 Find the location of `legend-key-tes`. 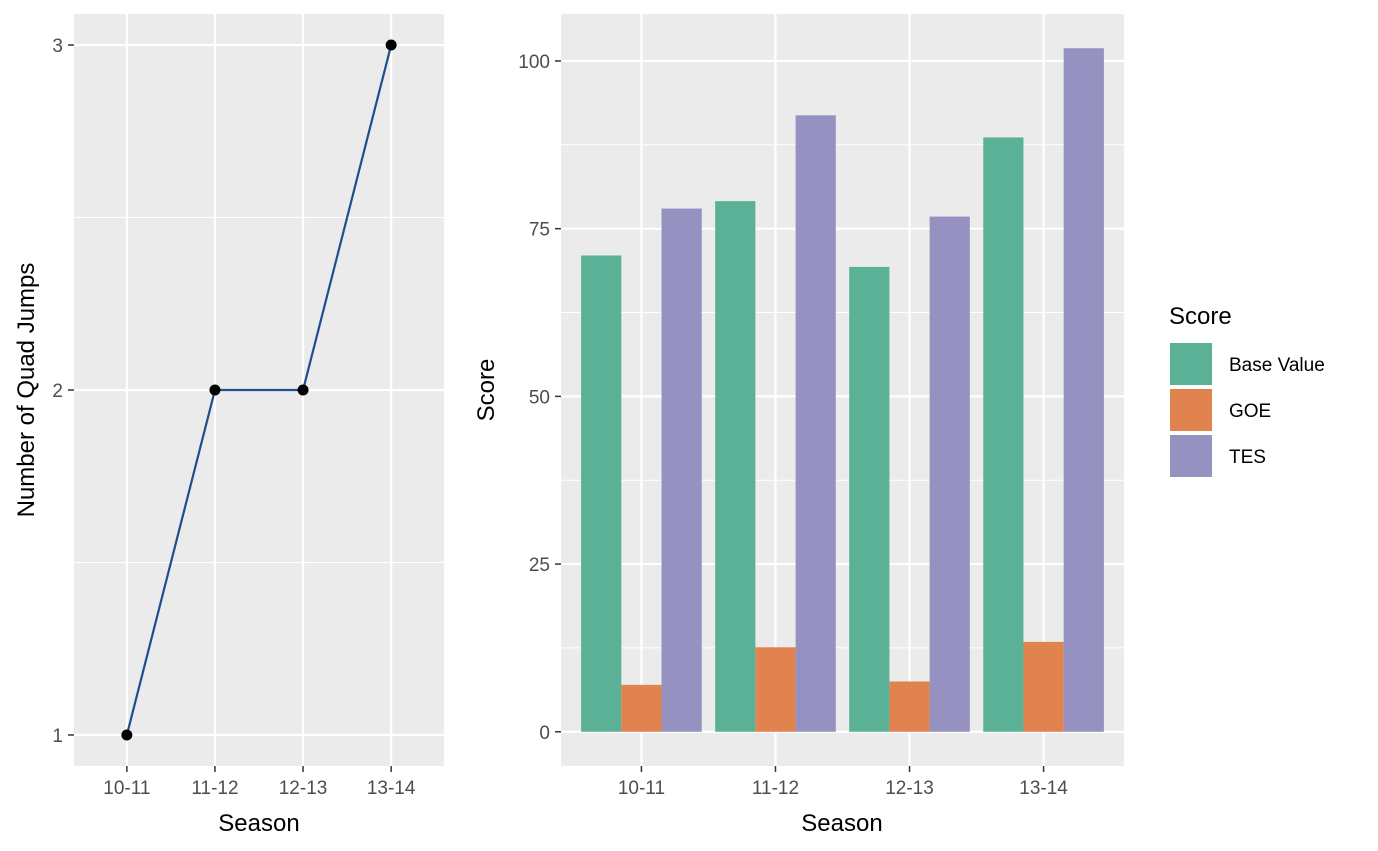

legend-key-tes is located at coordinates (1191, 456).